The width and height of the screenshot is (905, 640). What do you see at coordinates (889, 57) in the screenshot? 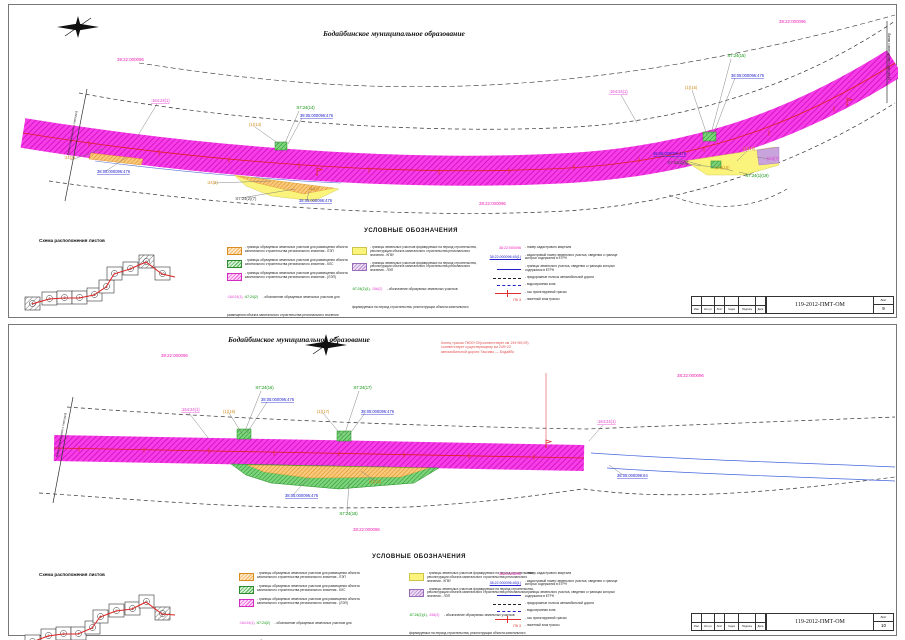
I see `edge-label-right: Линия совмещения с листом 10` at bounding box center [889, 57].